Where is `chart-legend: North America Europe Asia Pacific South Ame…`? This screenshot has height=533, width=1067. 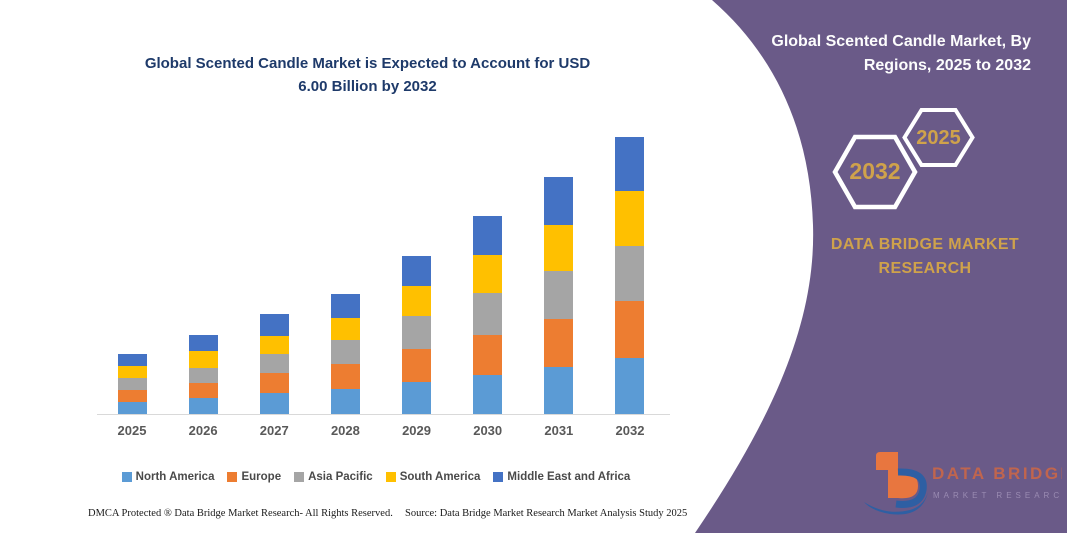 chart-legend: North America Europe Asia Pacific South Ame… is located at coordinates (376, 477).